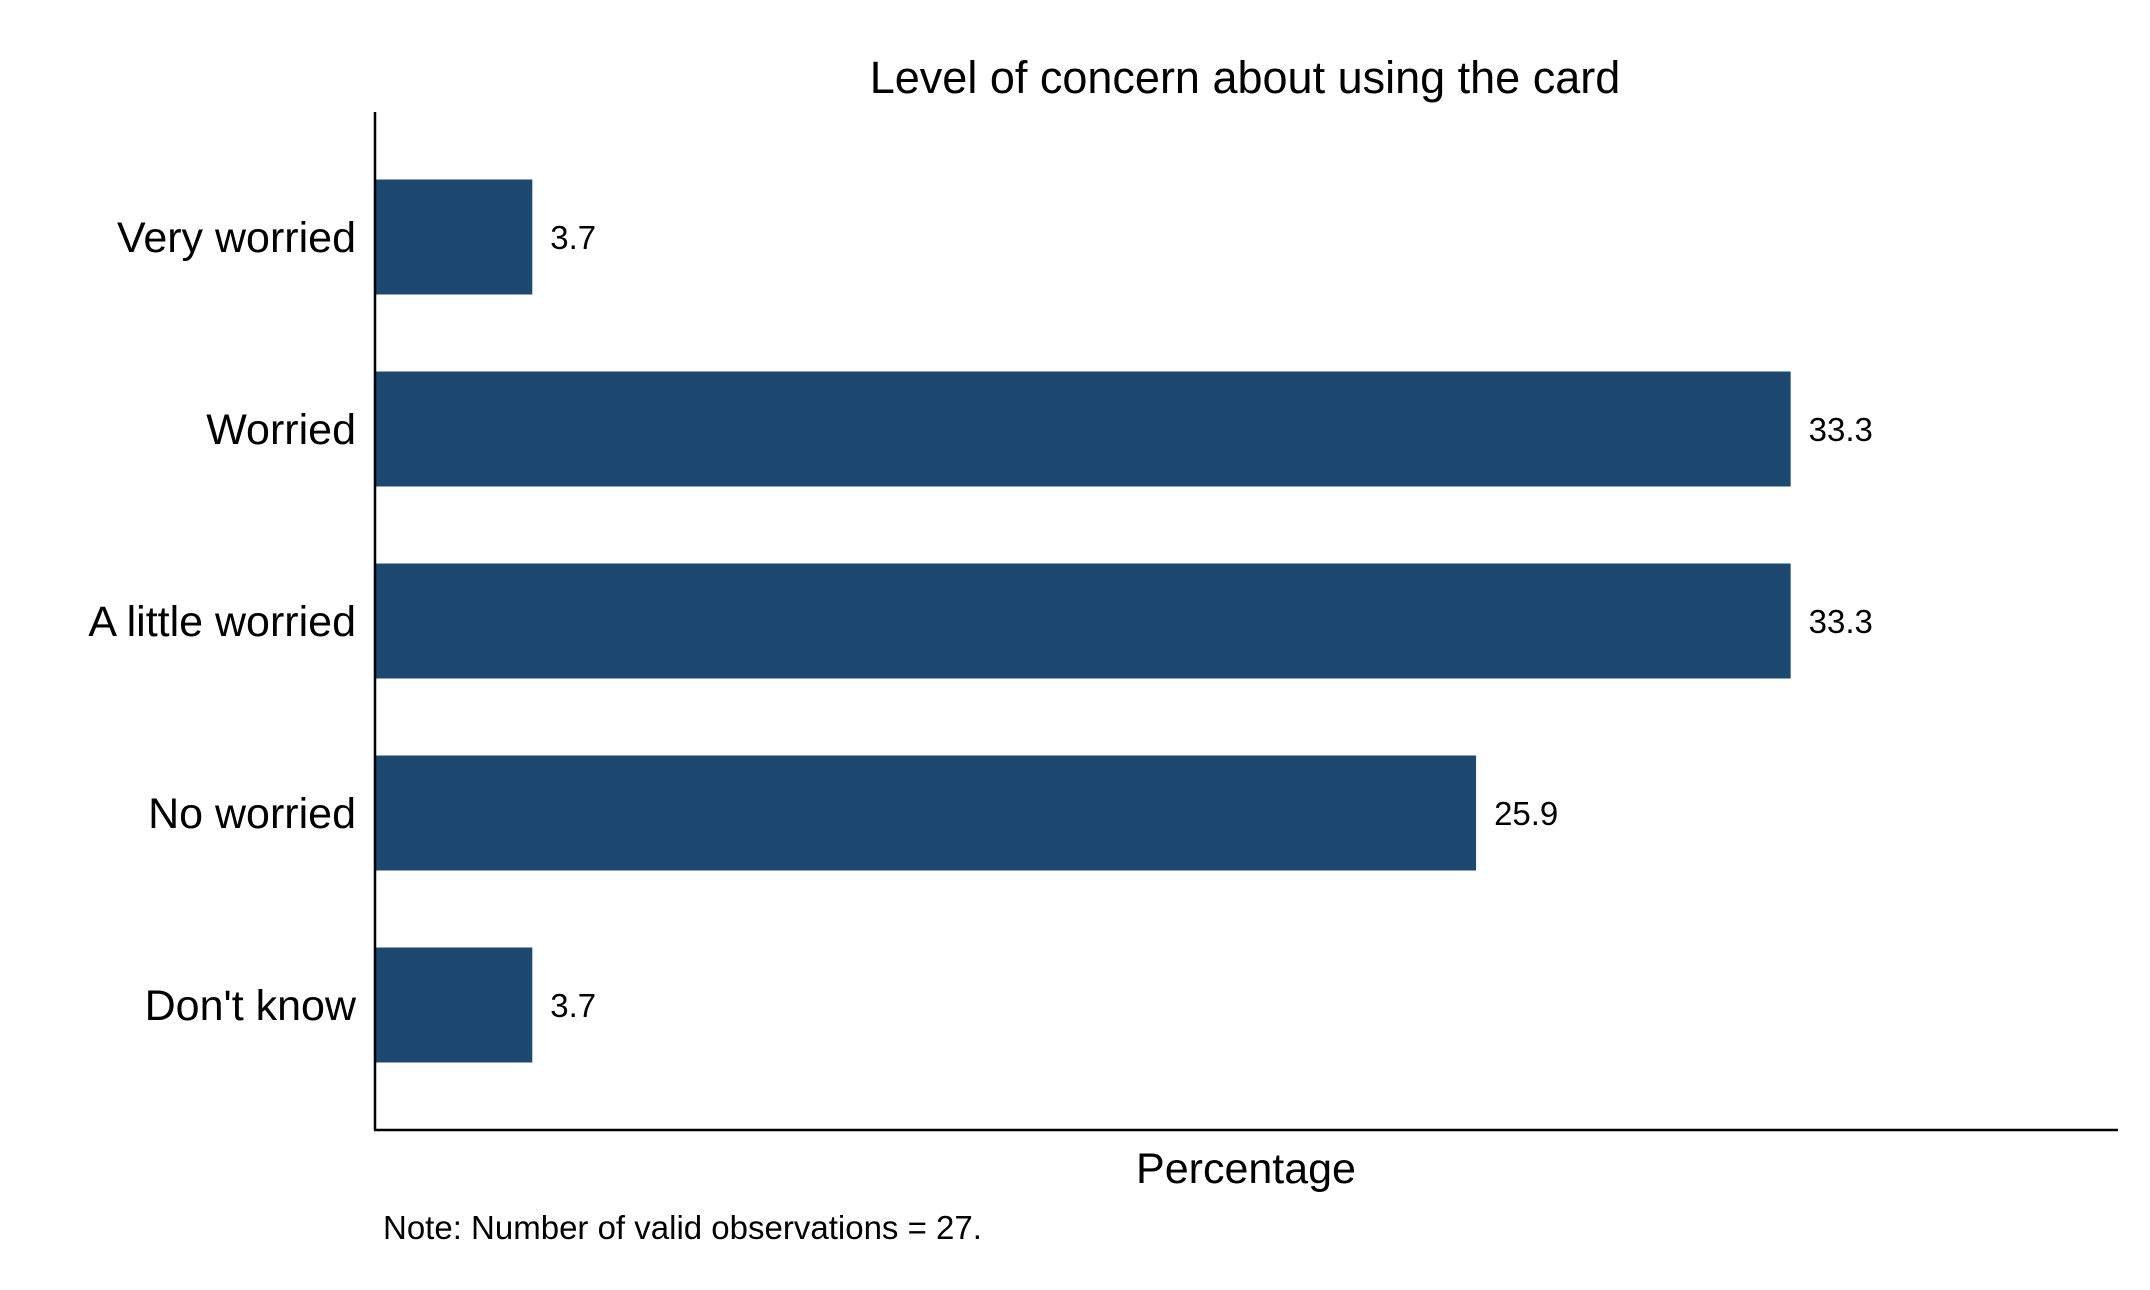 This screenshot has width=2150, height=1290. What do you see at coordinates (251, 1006) in the screenshot?
I see `category-label-4: Don't know` at bounding box center [251, 1006].